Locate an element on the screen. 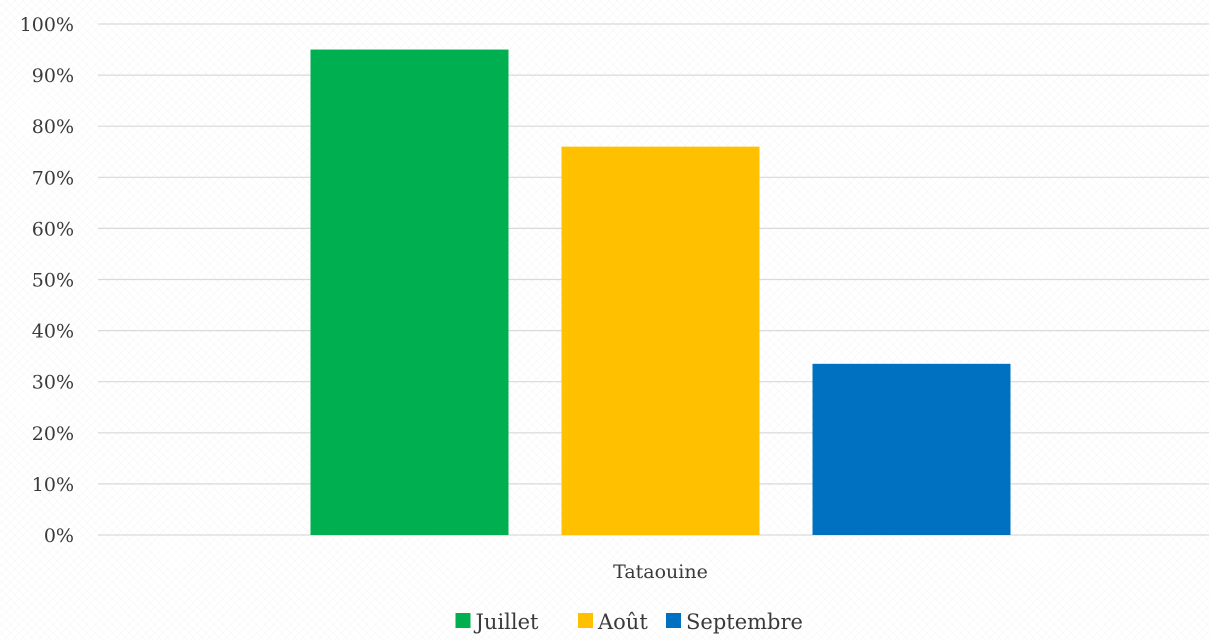 This screenshot has width=1209, height=644. y-tick-label: 90% is located at coordinates (53, 76).